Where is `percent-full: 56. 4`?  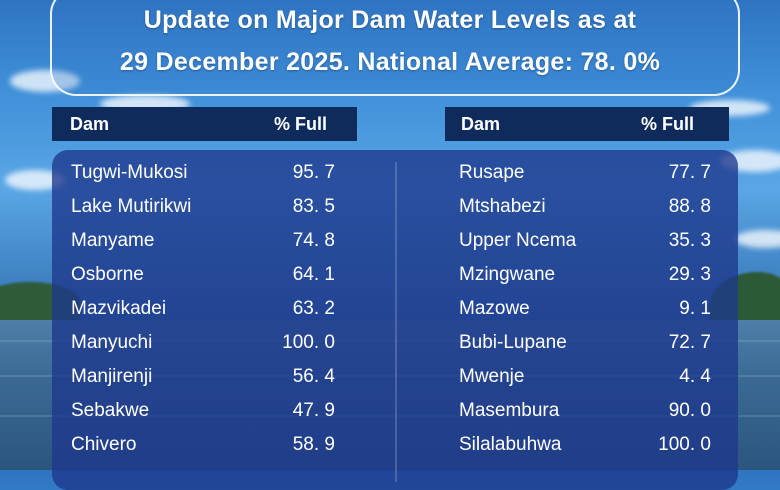 percent-full: 56. 4 is located at coordinates (313, 376).